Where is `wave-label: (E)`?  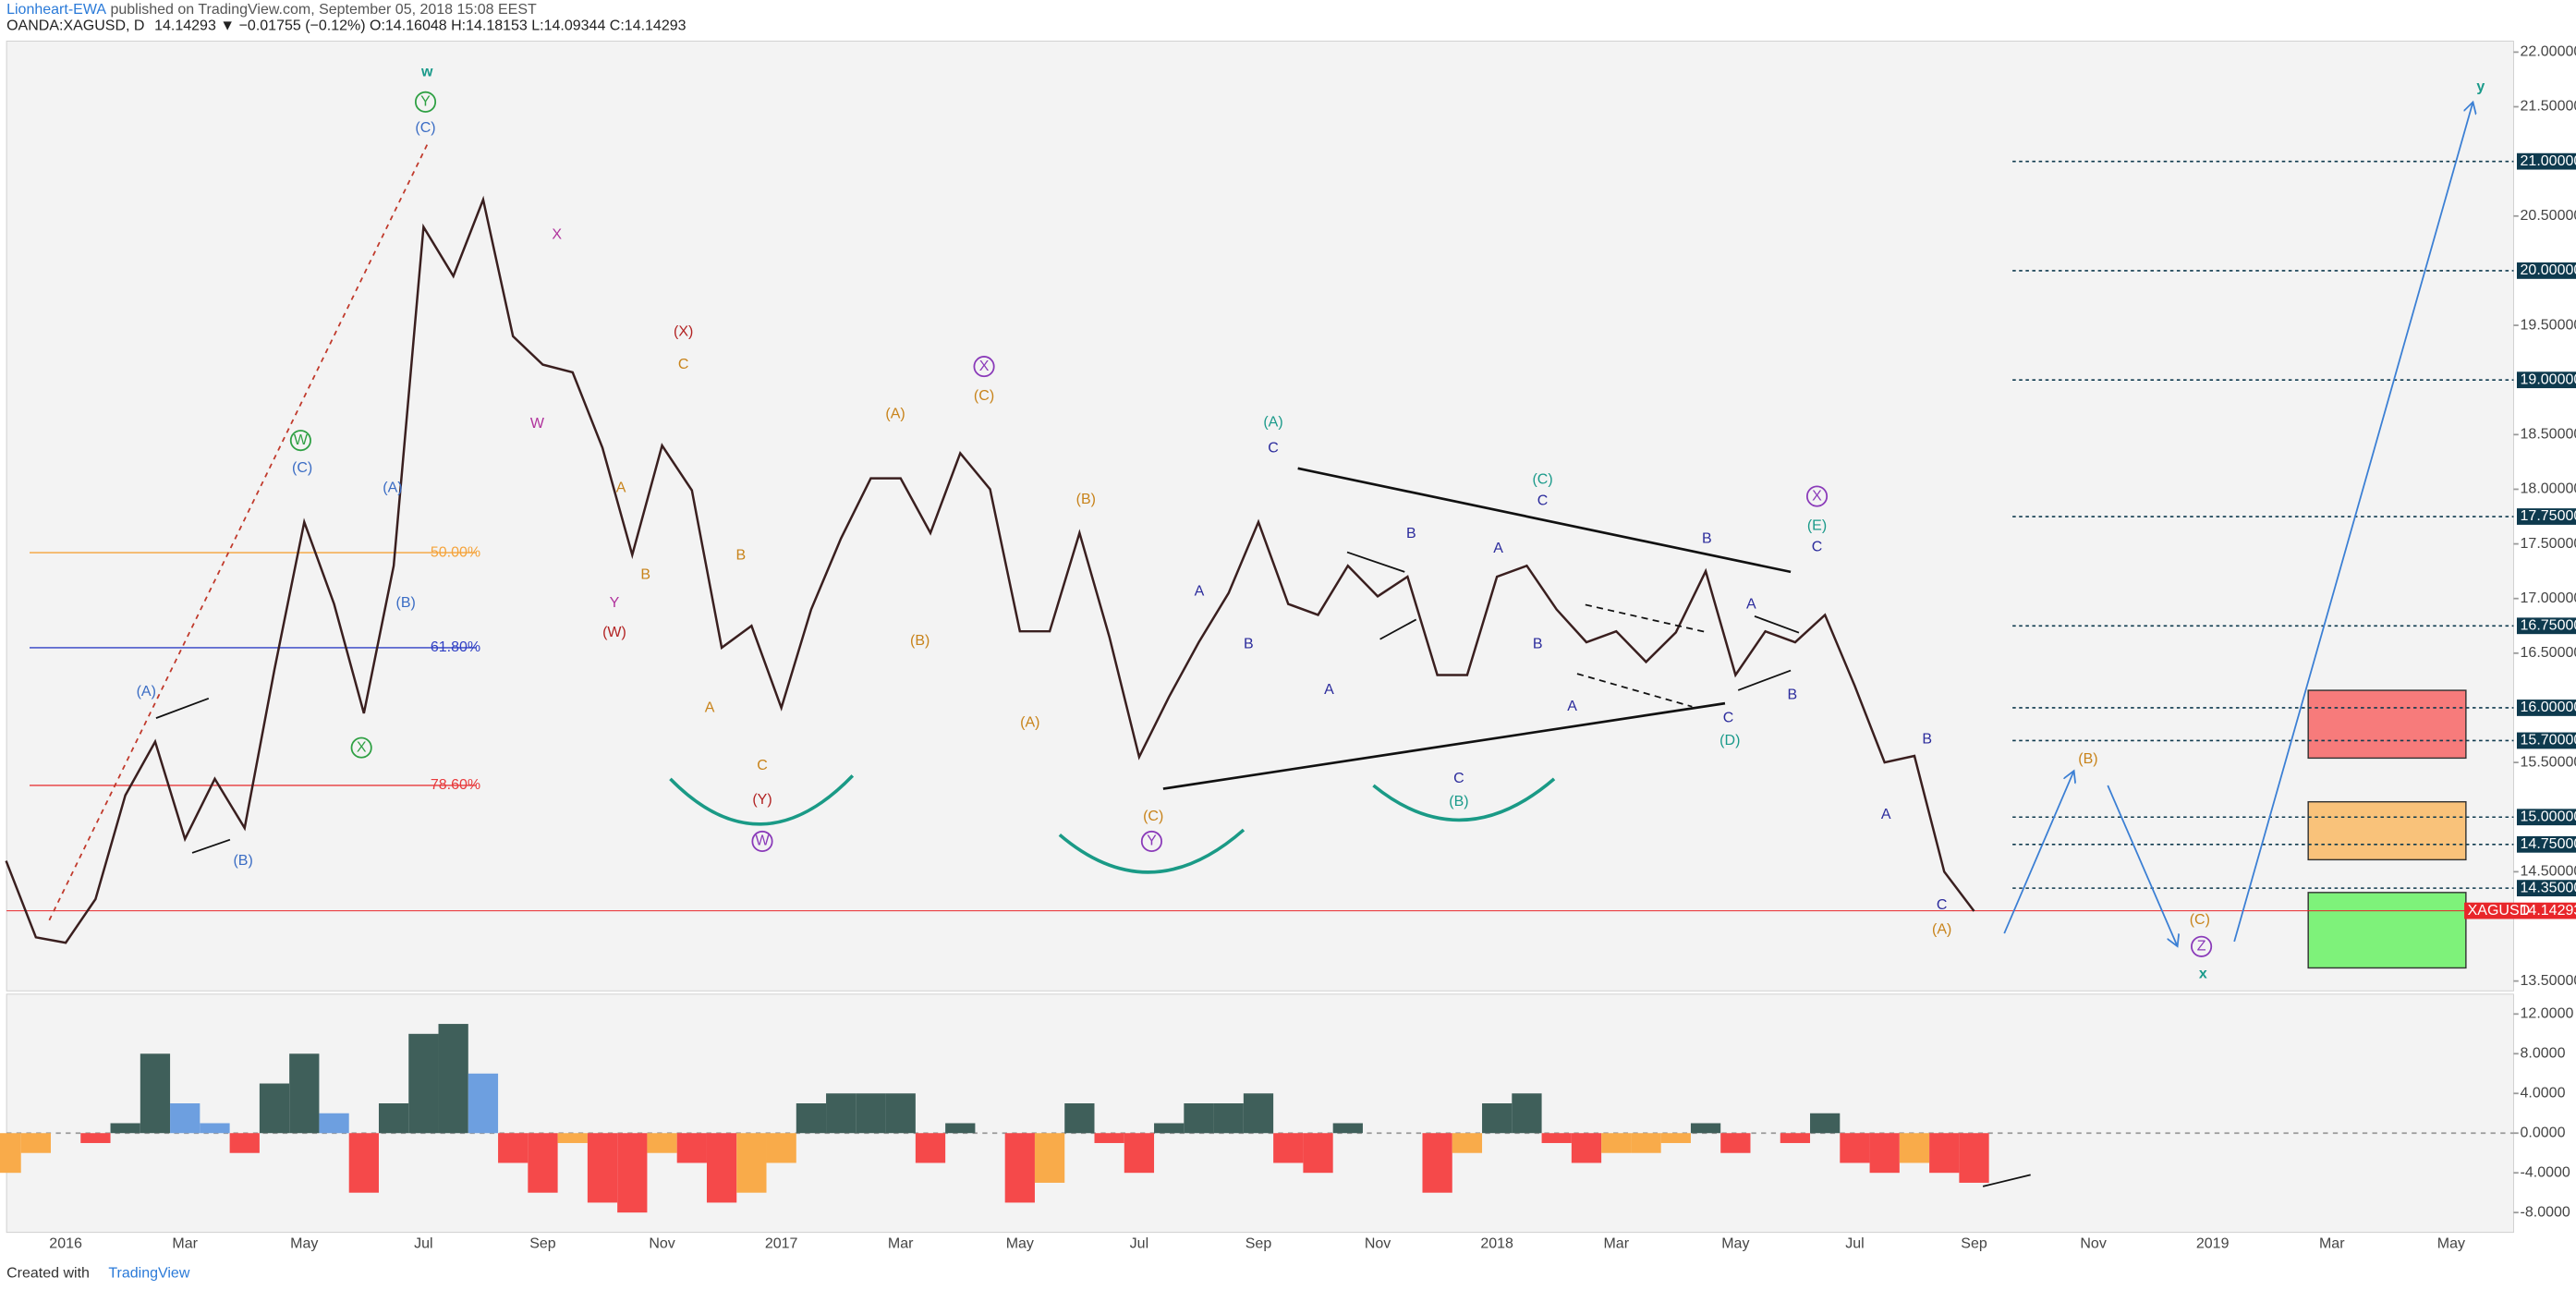
wave-label: (E) is located at coordinates (1817, 525).